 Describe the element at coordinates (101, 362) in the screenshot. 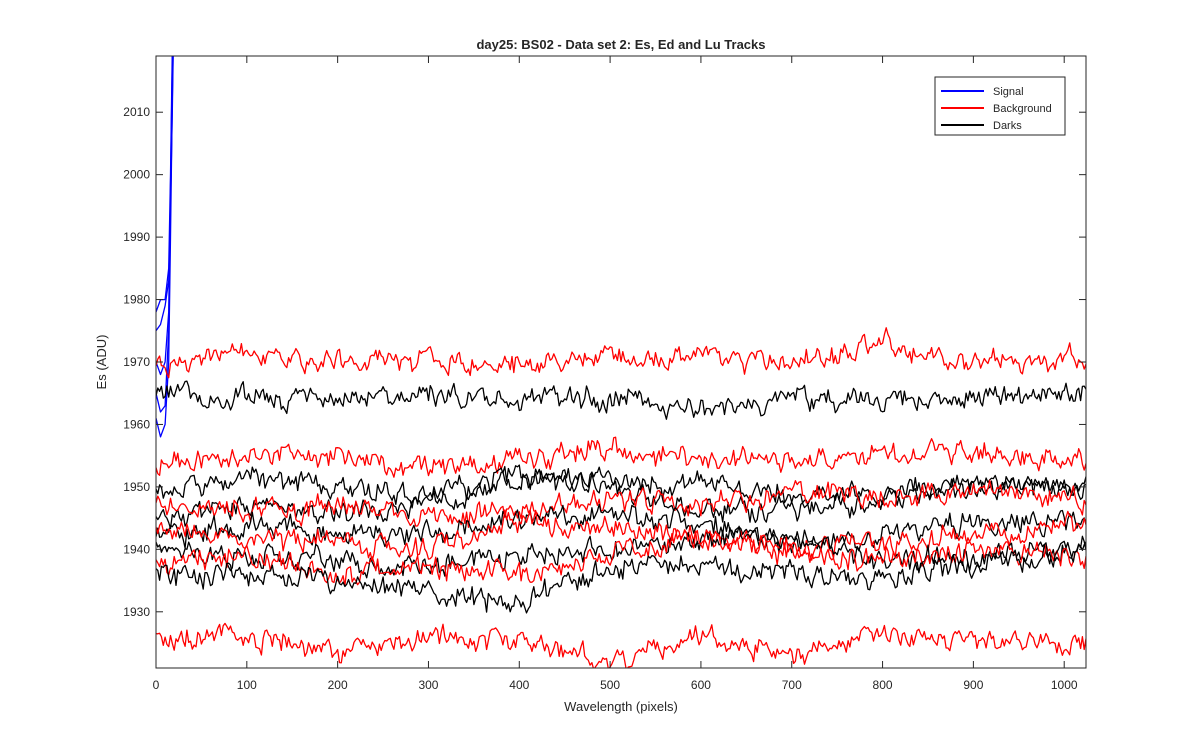

I see `y-axis-label: Es (ADU)` at that location.